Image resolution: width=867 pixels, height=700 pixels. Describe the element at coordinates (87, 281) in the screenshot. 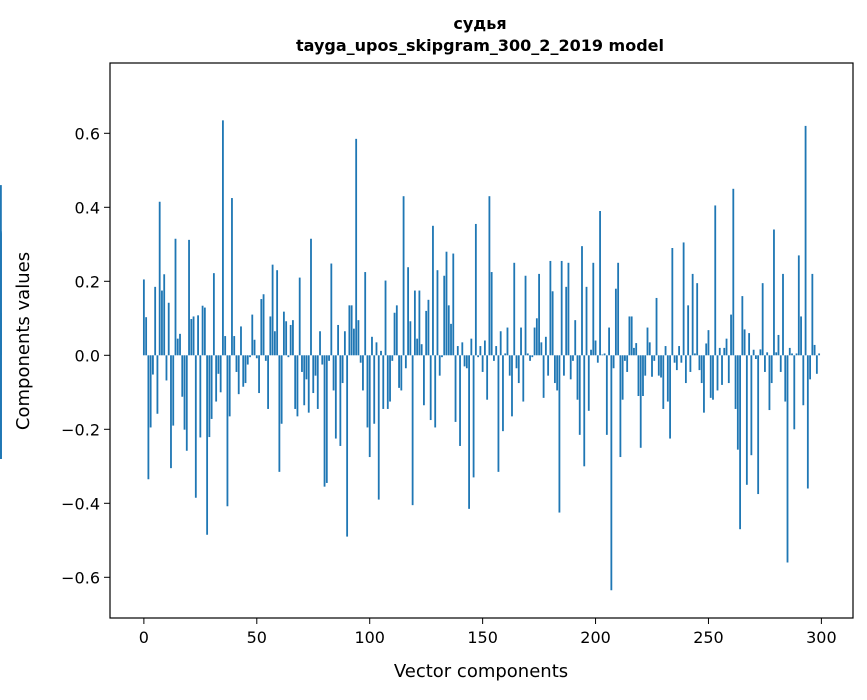

I see `y-tick-label: 0.2` at that location.